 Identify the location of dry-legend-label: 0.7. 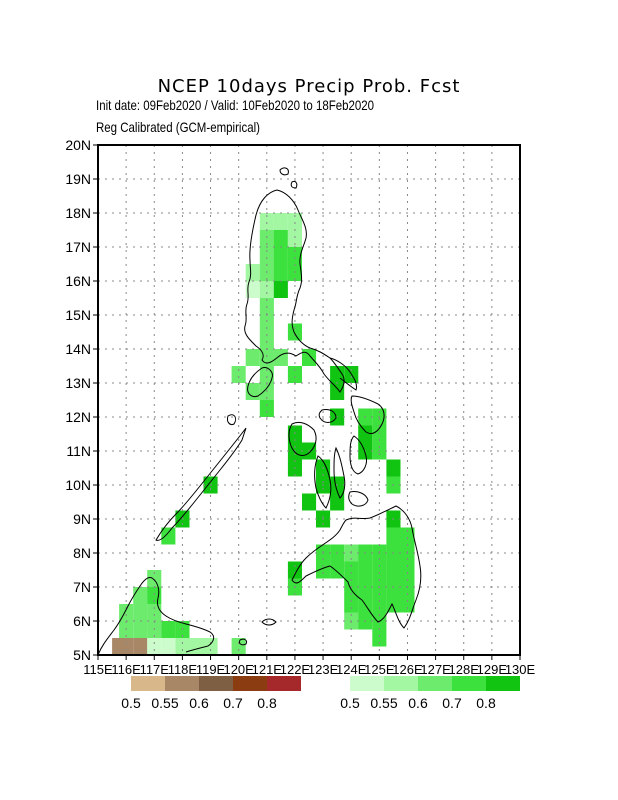
(233, 703).